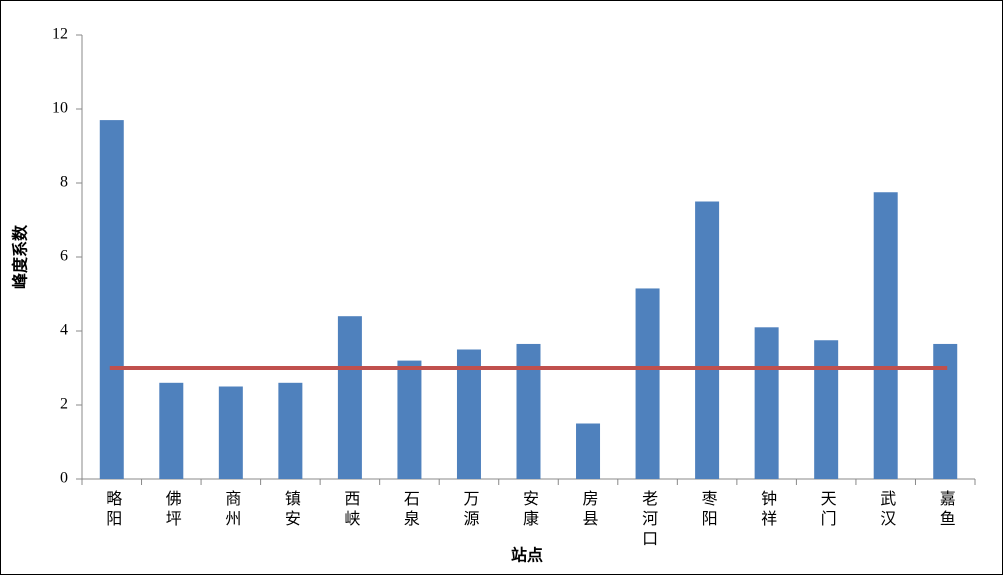 The image size is (1003, 575). Describe the element at coordinates (527, 555) in the screenshot. I see `x-axis-label: 站点` at that location.